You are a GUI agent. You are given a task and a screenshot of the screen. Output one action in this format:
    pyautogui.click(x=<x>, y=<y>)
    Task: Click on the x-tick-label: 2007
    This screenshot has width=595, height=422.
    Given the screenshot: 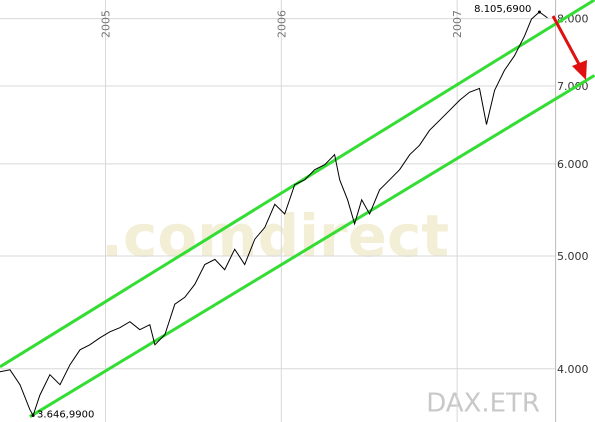 What is the action you would take?
    pyautogui.click(x=457, y=24)
    